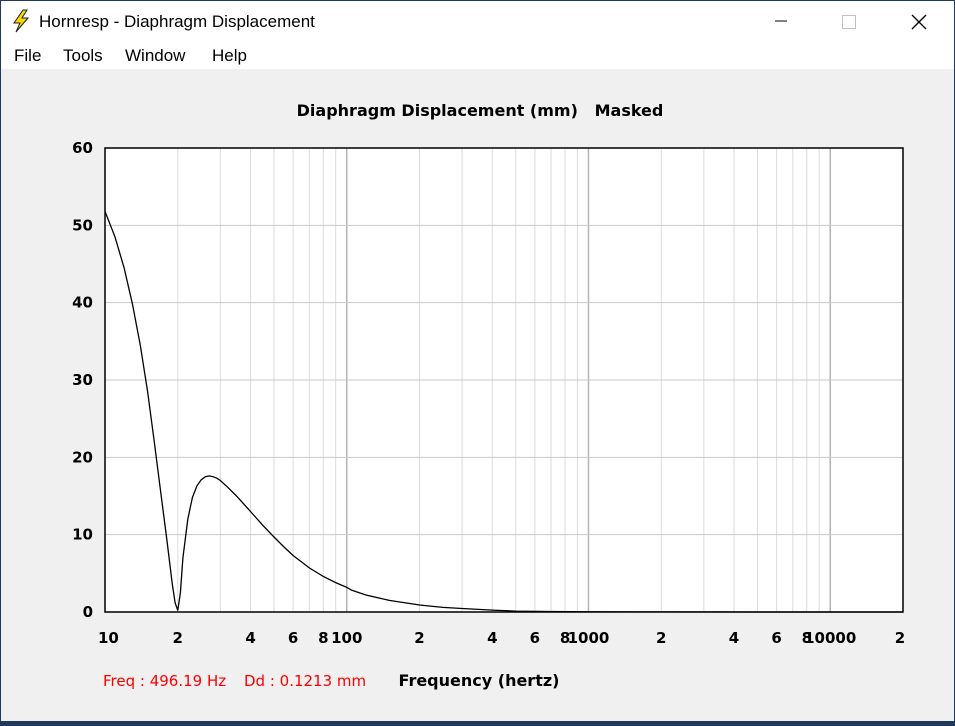 The width and height of the screenshot is (955, 726). What do you see at coordinates (346, 638) in the screenshot?
I see `x-tick-label: 100` at bounding box center [346, 638].